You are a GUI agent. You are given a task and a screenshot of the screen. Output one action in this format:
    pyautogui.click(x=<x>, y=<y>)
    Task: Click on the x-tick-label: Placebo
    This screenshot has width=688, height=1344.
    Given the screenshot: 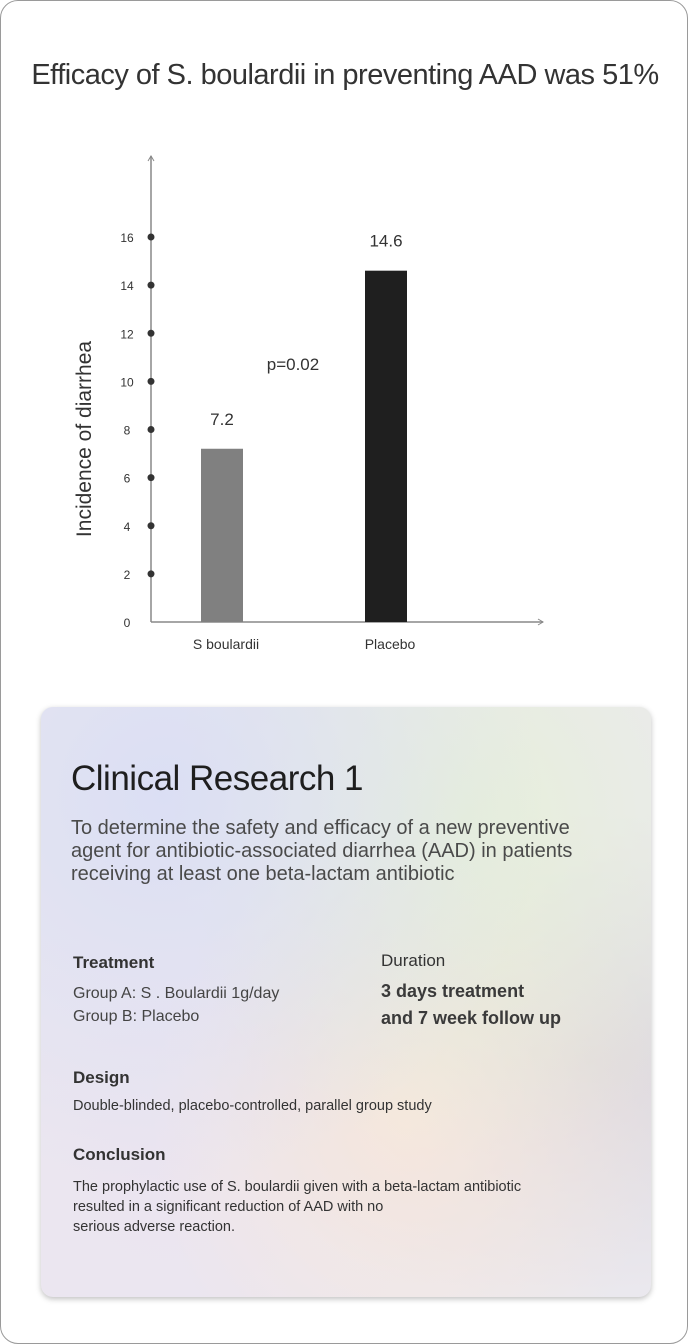 What is the action you would take?
    pyautogui.click(x=390, y=644)
    